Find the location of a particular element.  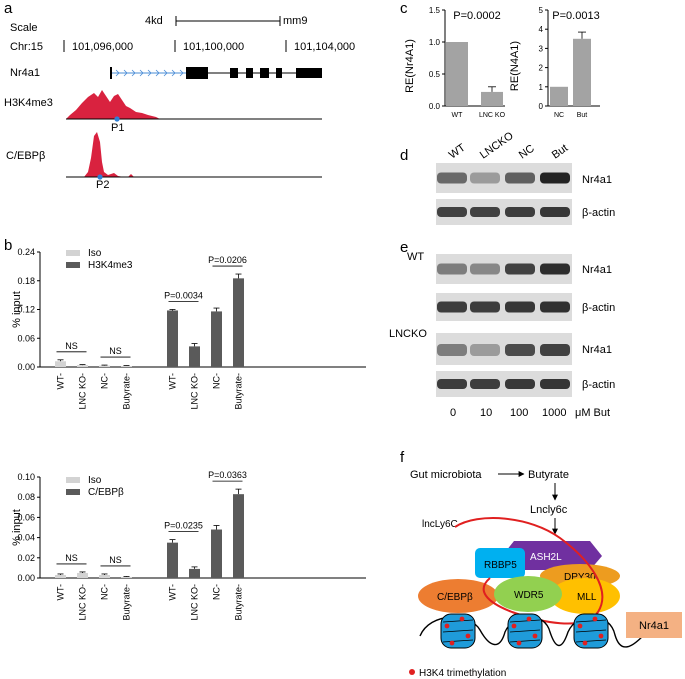

blot-d-nr4a1-bands is located at coordinates (503, 178).